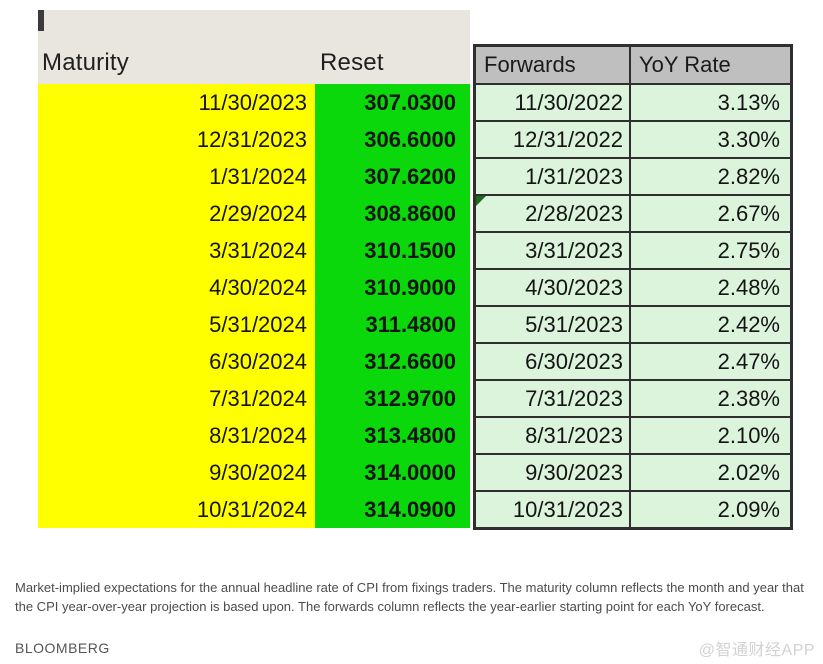  Describe the element at coordinates (251, 139) in the screenshot. I see `maturity-cell: 12/31/2023` at that location.